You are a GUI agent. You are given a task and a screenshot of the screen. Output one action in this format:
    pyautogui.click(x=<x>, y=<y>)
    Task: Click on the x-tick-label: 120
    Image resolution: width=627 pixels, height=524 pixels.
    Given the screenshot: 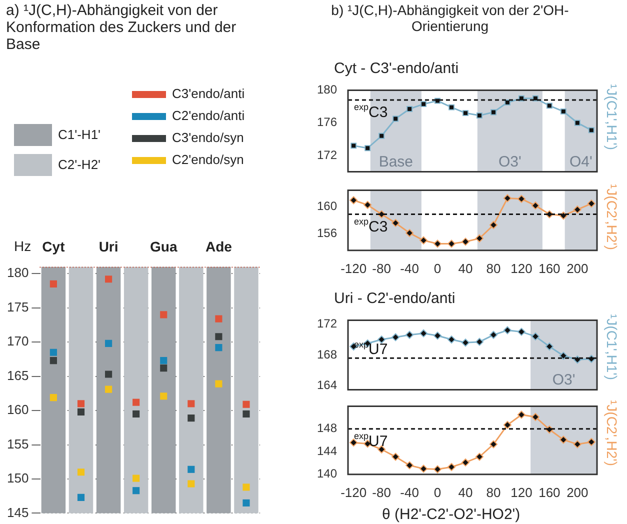 What is the action you would take?
    pyautogui.click(x=521, y=492)
    